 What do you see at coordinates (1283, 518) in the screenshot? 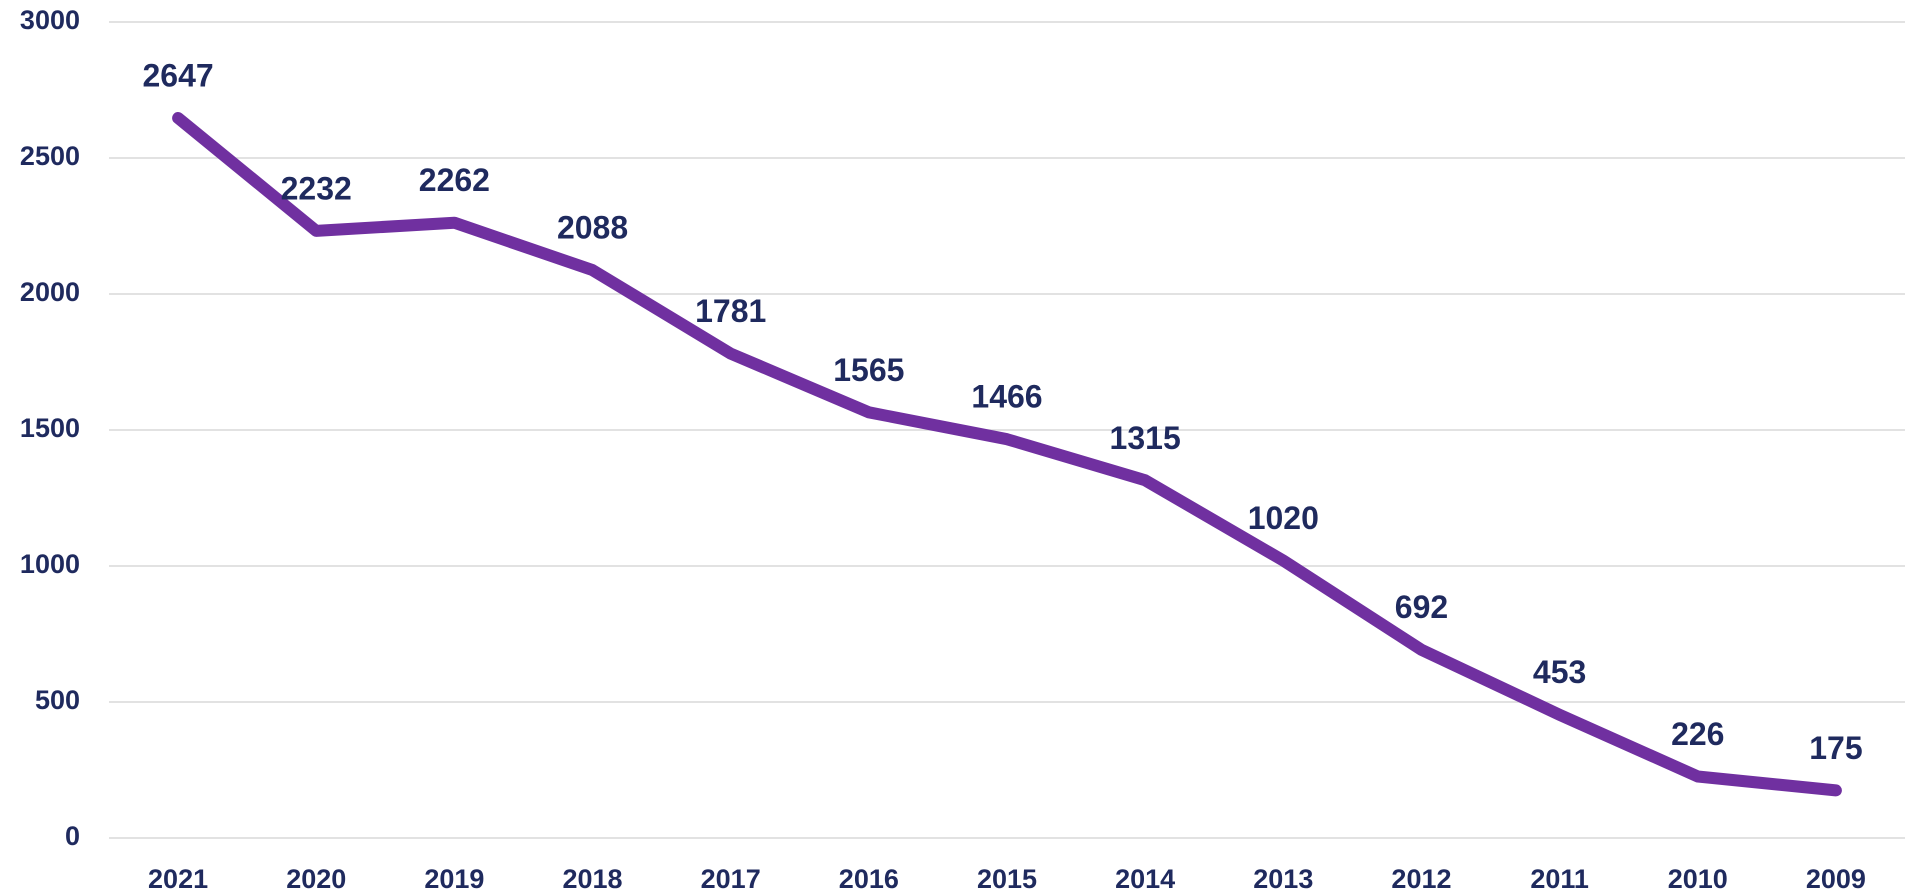
I see `data-label: 1020` at bounding box center [1283, 518].